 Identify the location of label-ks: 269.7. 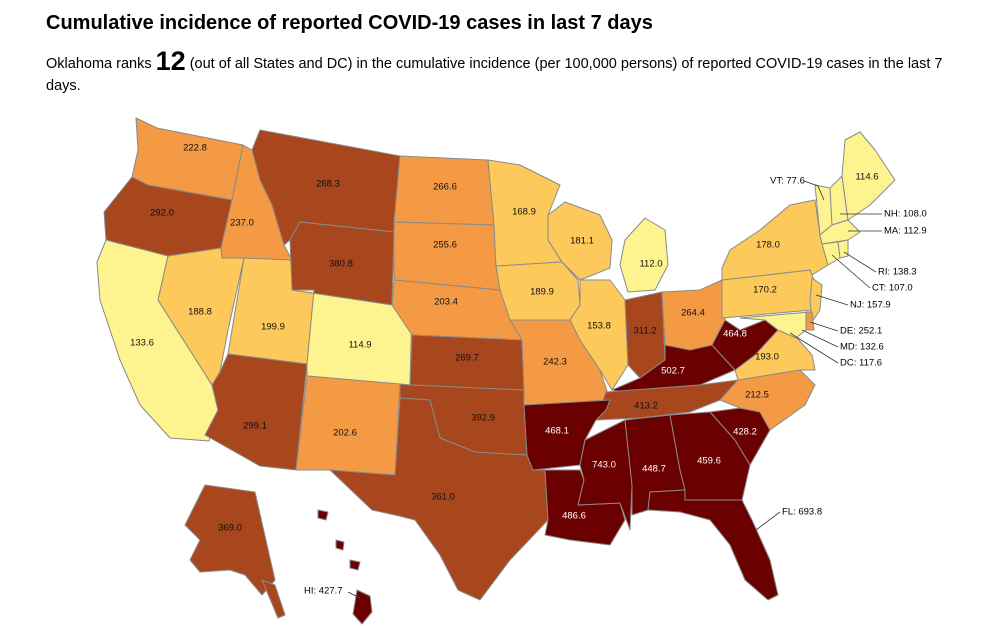
(467, 358).